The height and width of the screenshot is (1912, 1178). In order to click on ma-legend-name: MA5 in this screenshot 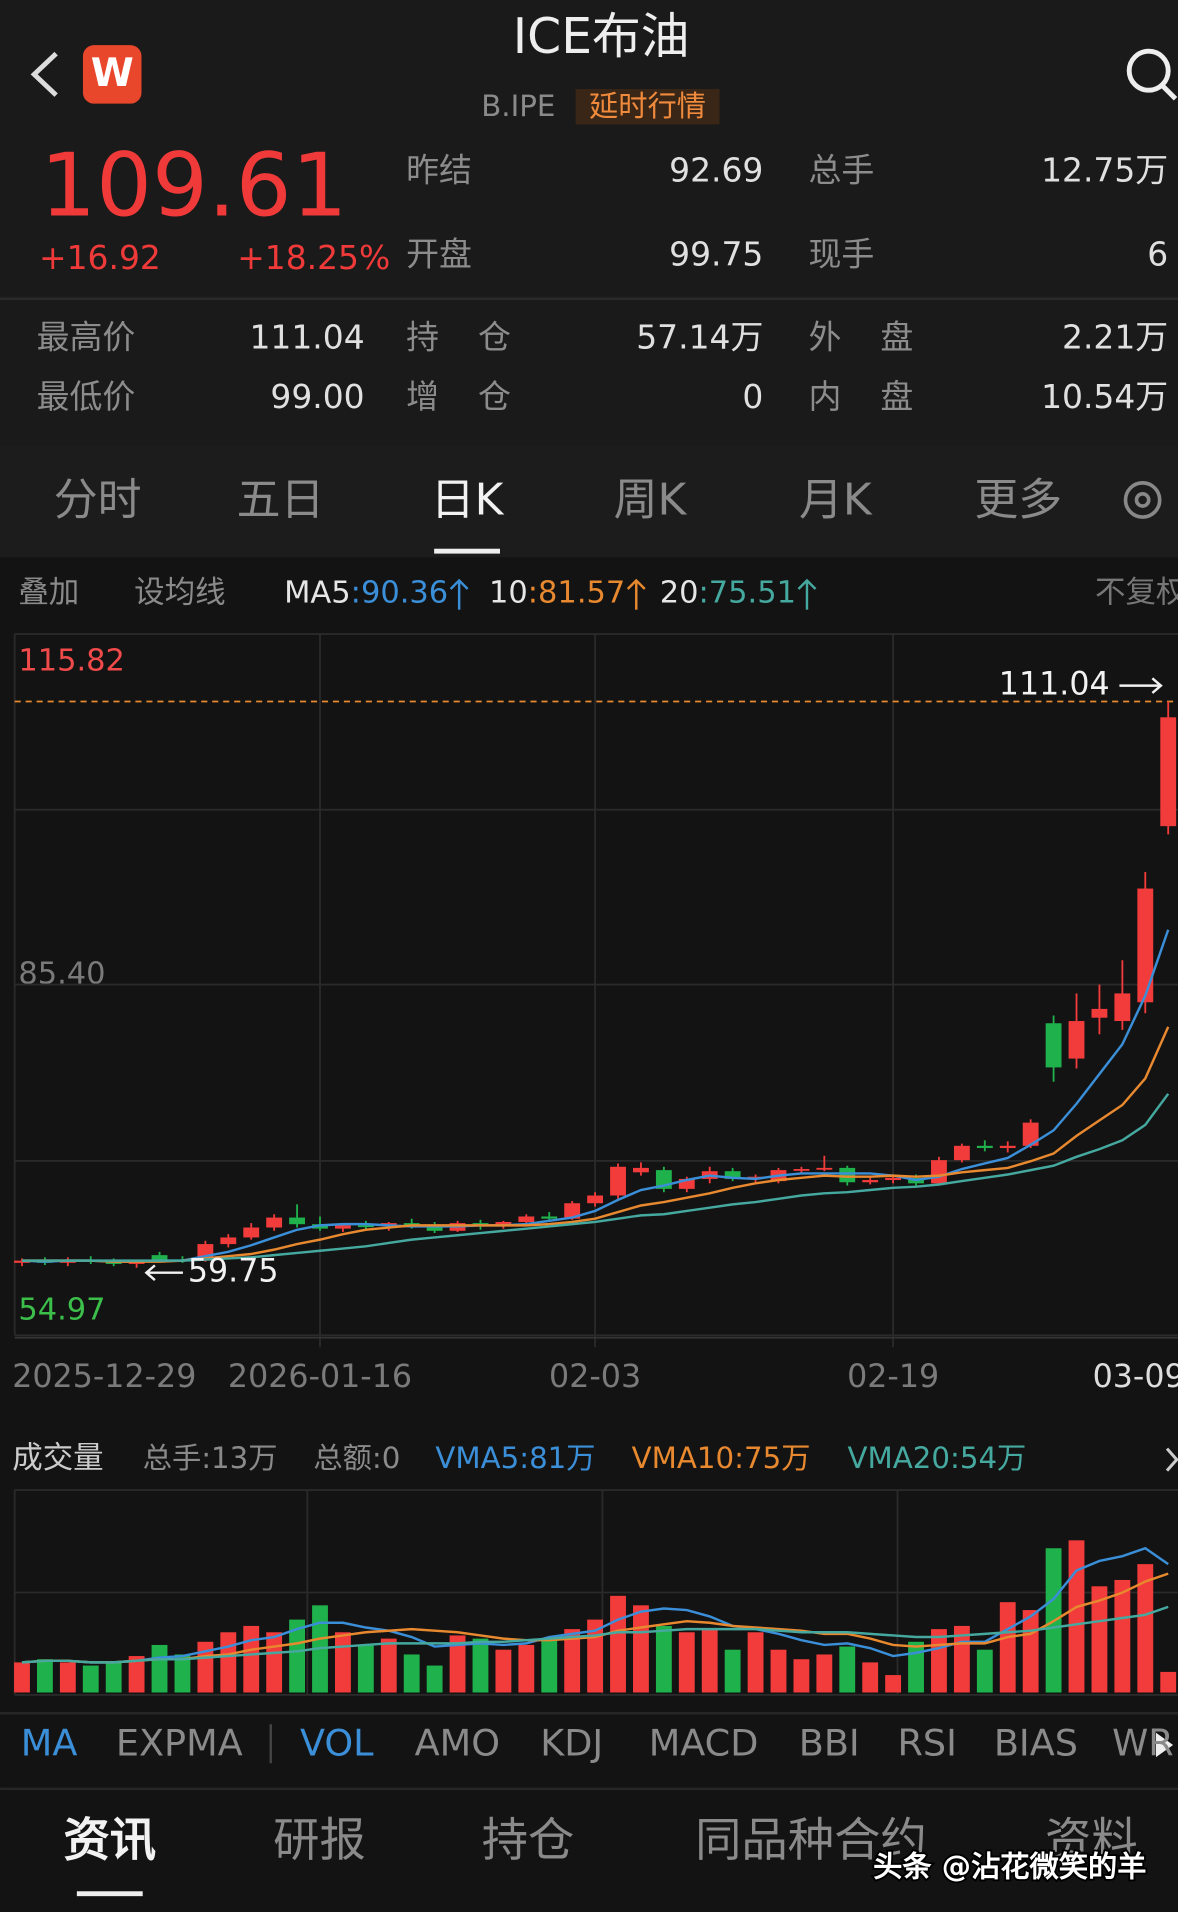, I will do `click(317, 592)`.